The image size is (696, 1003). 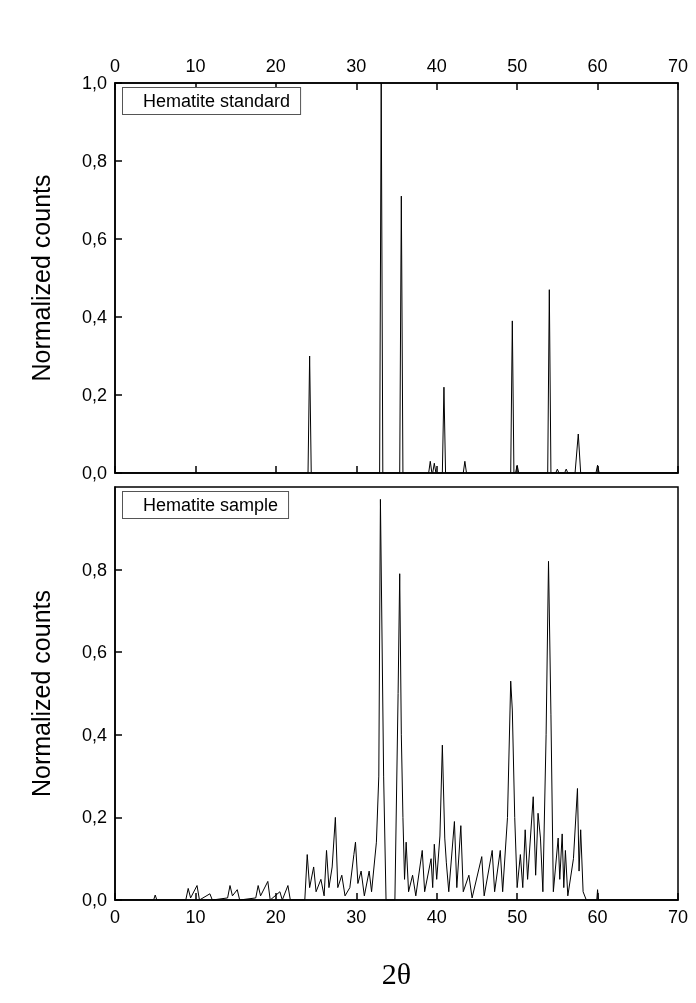 I want to click on x-tick-label: 20, so click(x=275, y=917).